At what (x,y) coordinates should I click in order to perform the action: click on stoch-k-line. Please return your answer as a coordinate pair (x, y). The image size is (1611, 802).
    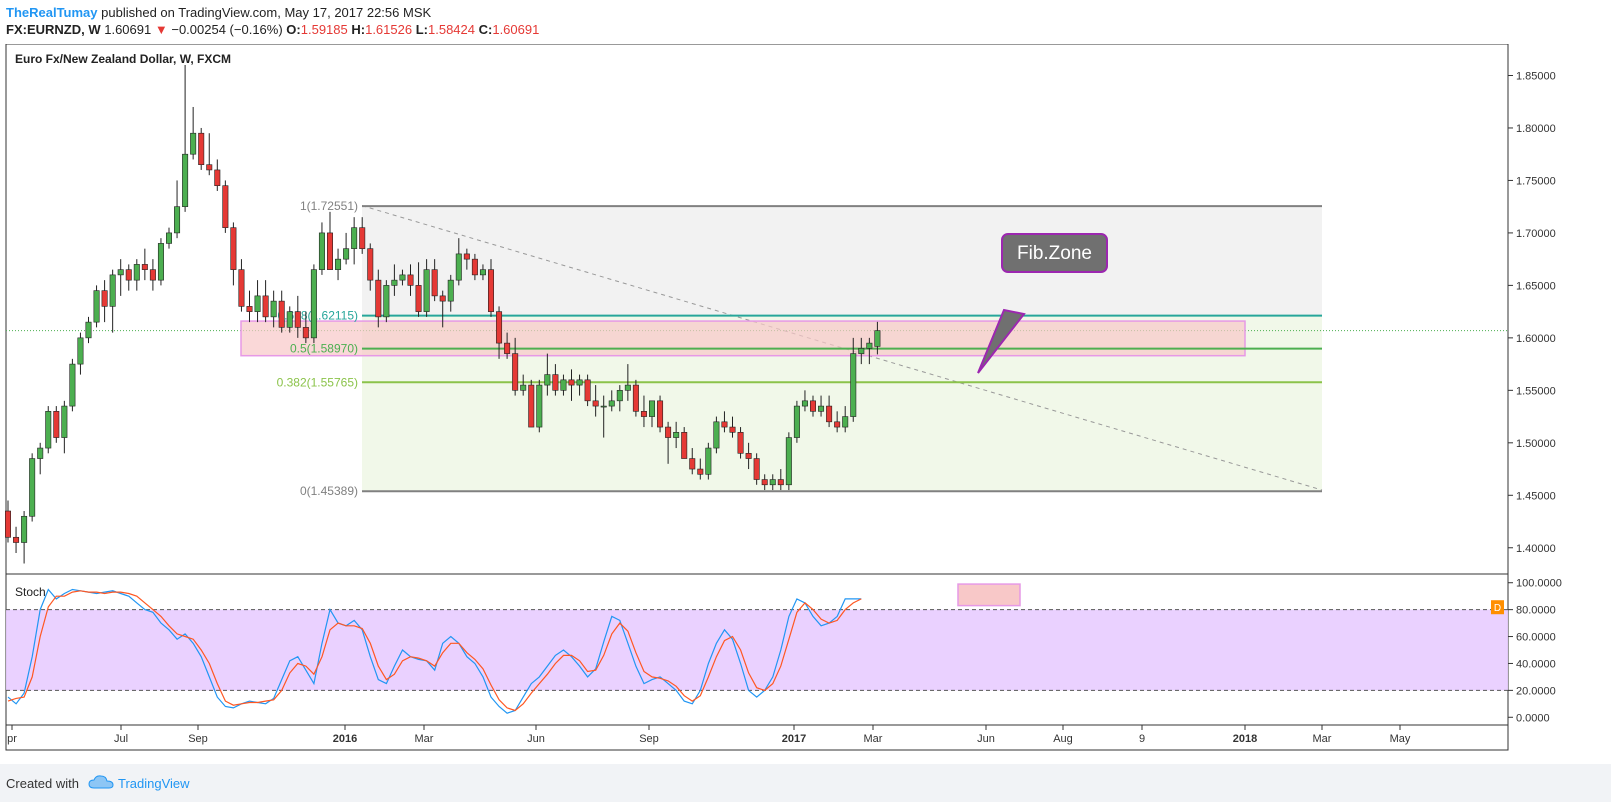
    Looking at the image, I should click on (434, 651).